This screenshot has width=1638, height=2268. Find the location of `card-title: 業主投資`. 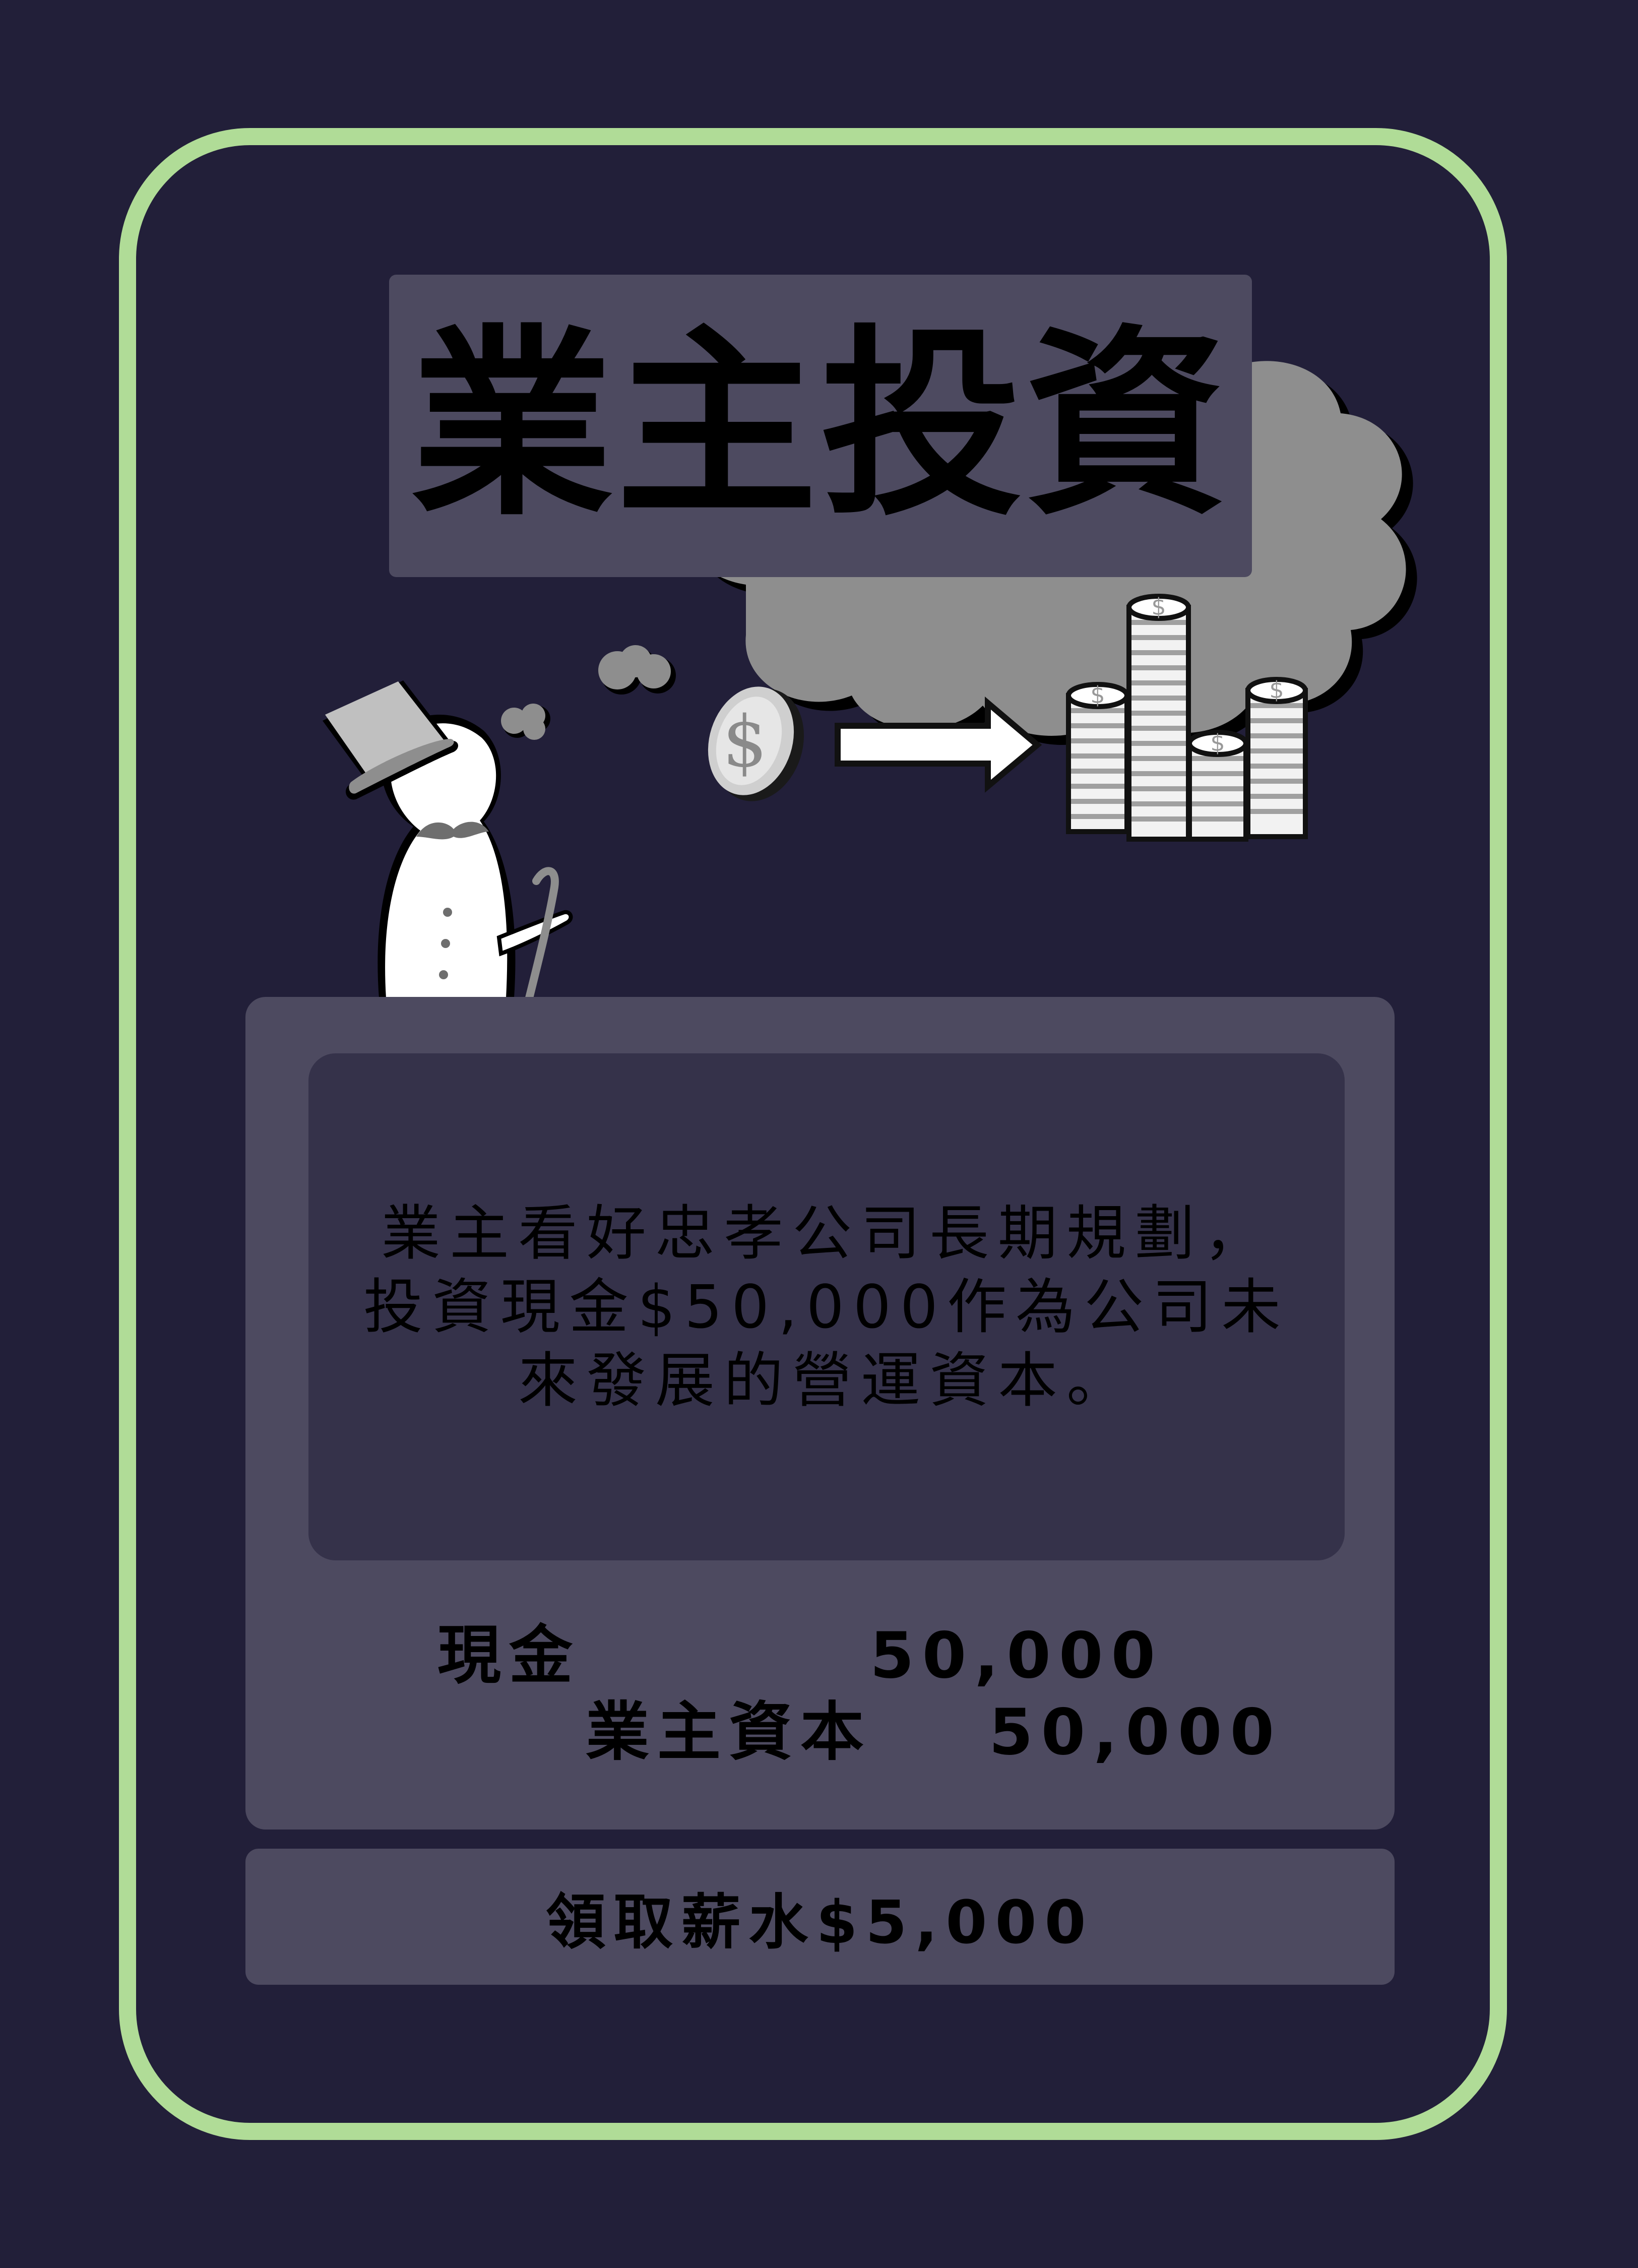

card-title: 業主投資 is located at coordinates (821, 426).